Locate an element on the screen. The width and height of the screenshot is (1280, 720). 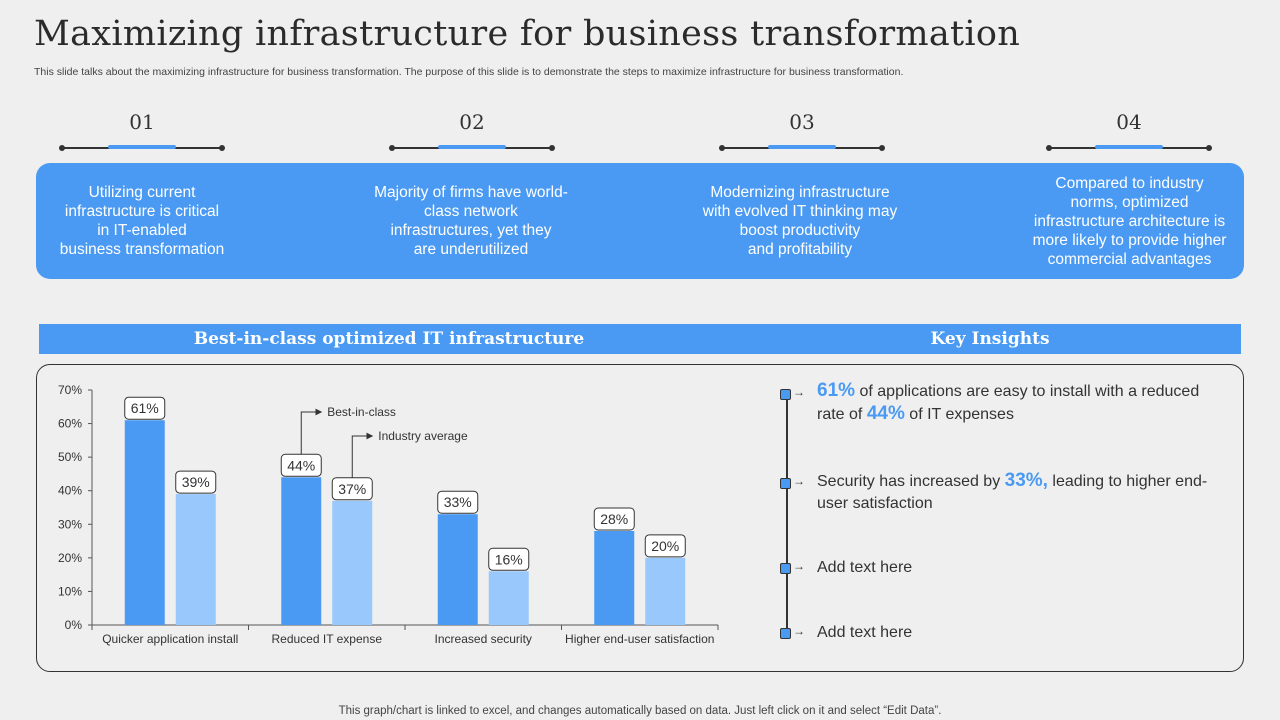
data-label: 20% is located at coordinates (665, 546).